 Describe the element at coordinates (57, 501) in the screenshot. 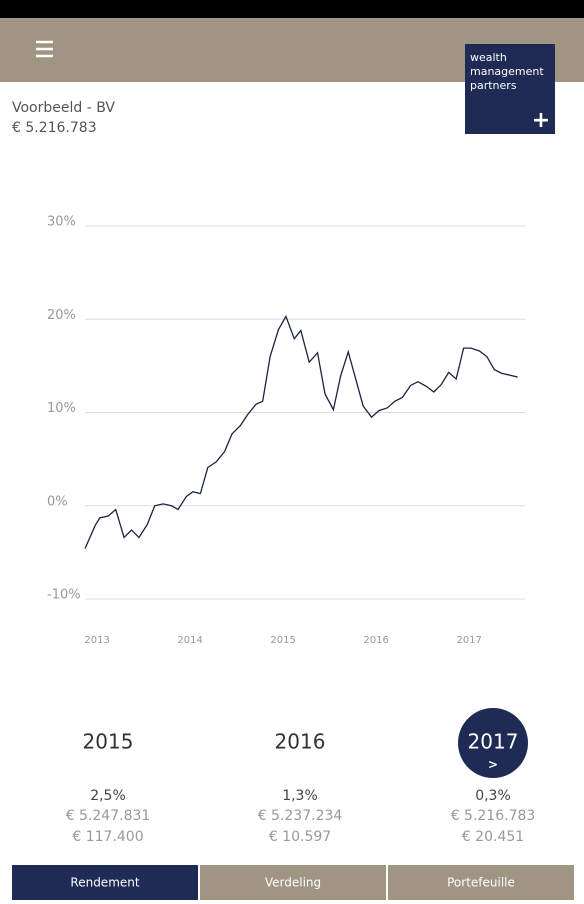

I see `y-tick-label: 0%` at that location.